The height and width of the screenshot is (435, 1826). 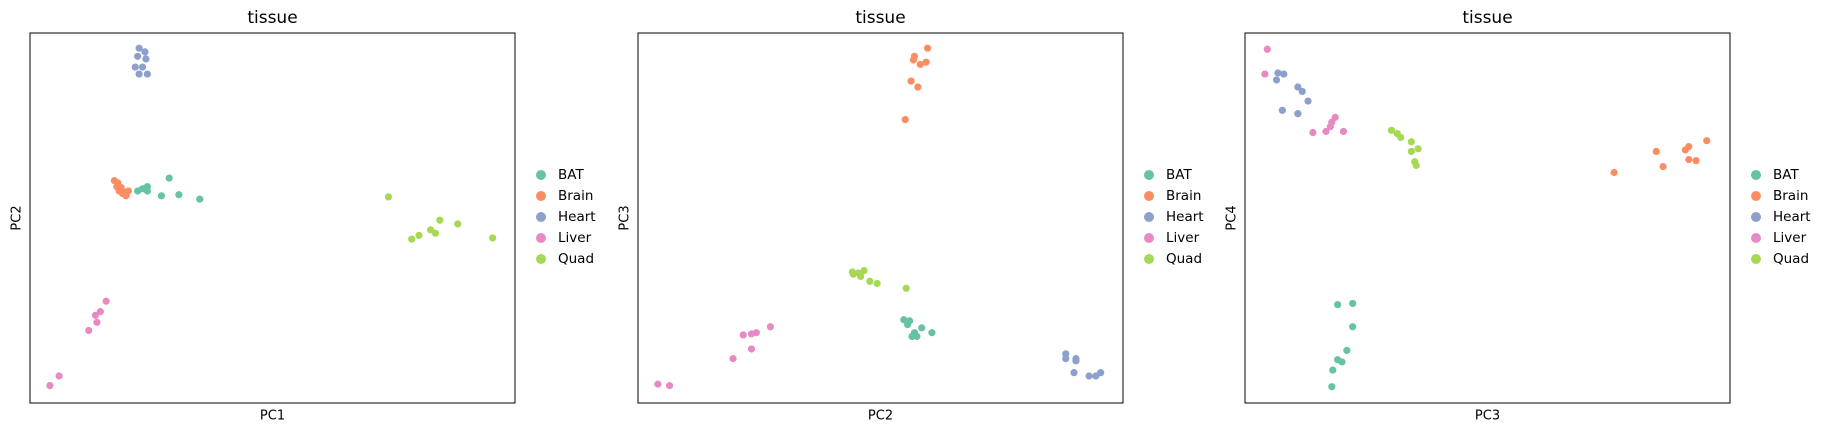 I want to click on y-axis-label: PC3, so click(x=625, y=217).